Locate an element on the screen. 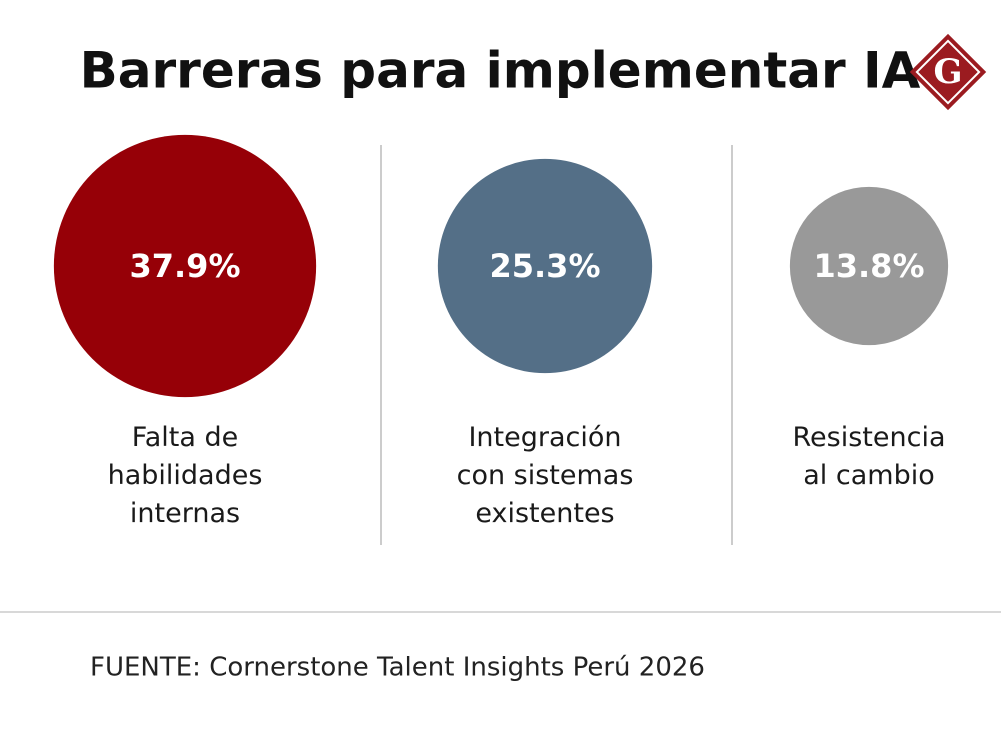 The height and width of the screenshot is (746, 1001). category-label: Falta de habilidades internas is located at coordinates (185, 475).